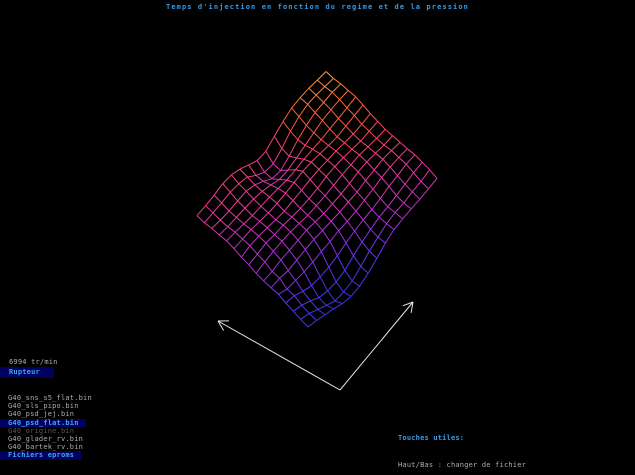 Image resolution: width=635 pixels, height=475 pixels. Describe the element at coordinates (43, 406) in the screenshot. I see `file-item: G40_sls_pipo.bin` at that location.